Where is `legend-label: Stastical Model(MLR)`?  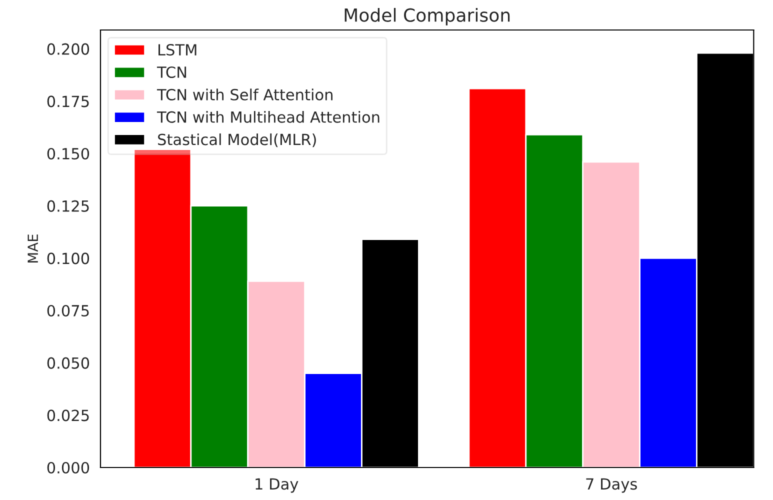 legend-label: Stastical Model(MLR) is located at coordinates (237, 140).